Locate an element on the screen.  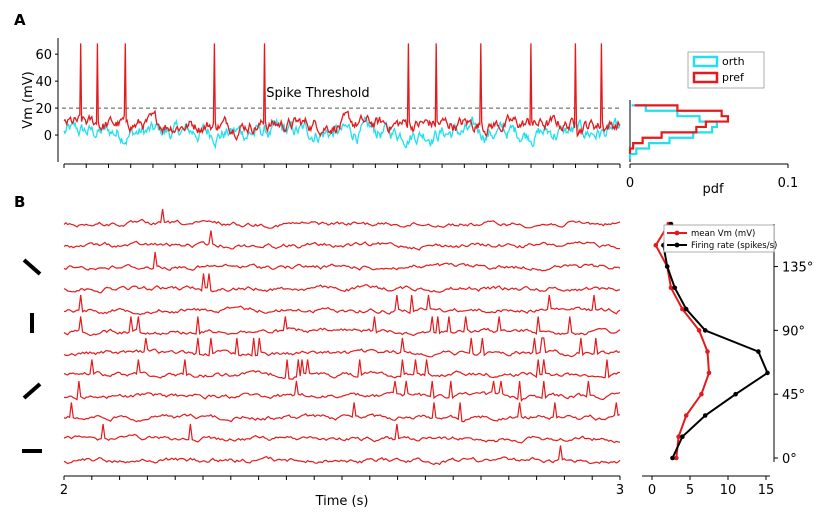
legend-orth-swatch is located at coordinates (705, 61).